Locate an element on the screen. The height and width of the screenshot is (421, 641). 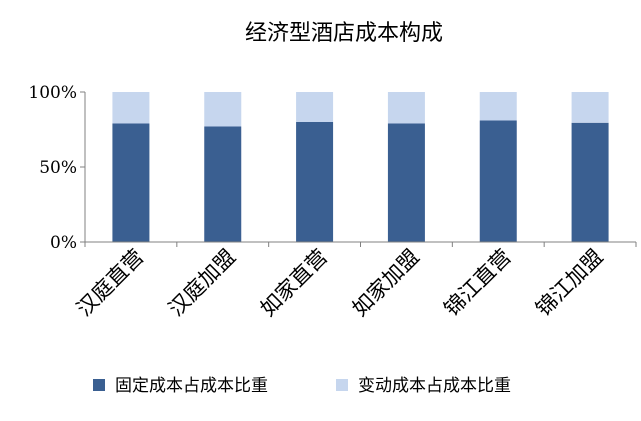
legend-label: 变动成本占成本比重 is located at coordinates (434, 386).